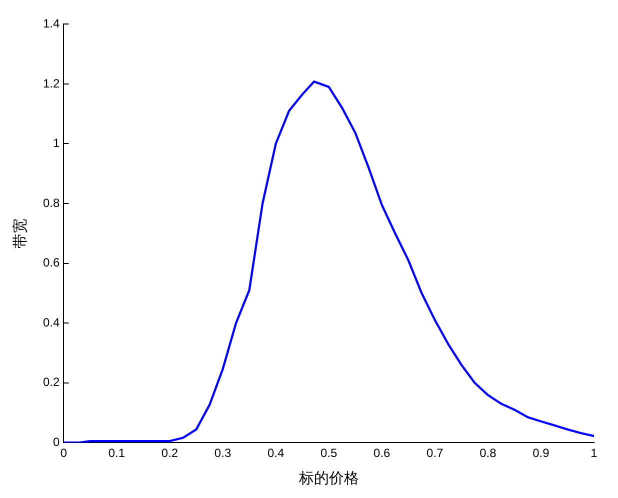 This screenshot has width=618, height=498. What do you see at coordinates (541, 453) in the screenshot?
I see `x-tick-label: 0.9` at bounding box center [541, 453].